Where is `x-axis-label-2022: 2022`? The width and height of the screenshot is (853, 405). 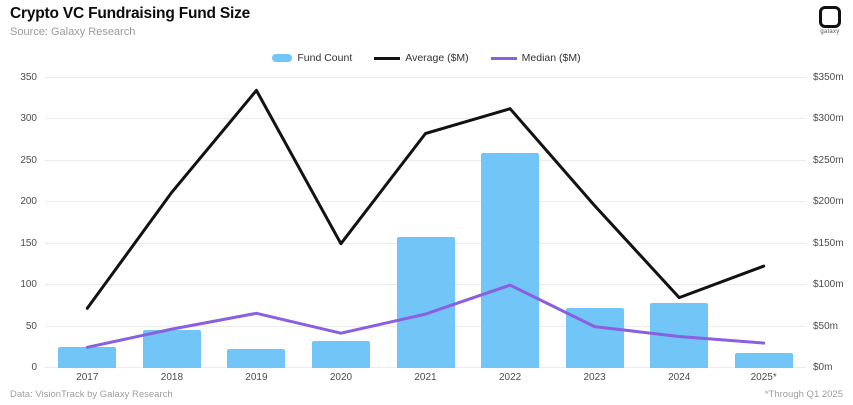
x-axis-label-2022: 2022 is located at coordinates (510, 377).